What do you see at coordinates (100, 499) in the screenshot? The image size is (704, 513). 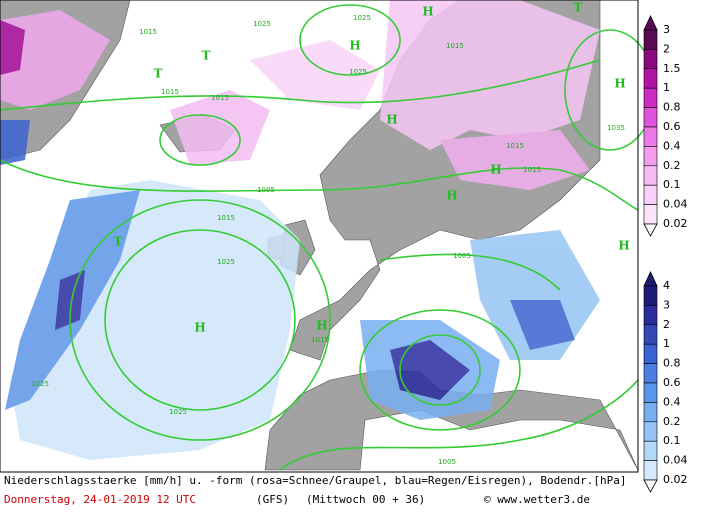 I see `footer-date: Donnerstag, 24-01-2019 12 UTC` at bounding box center [100, 499].